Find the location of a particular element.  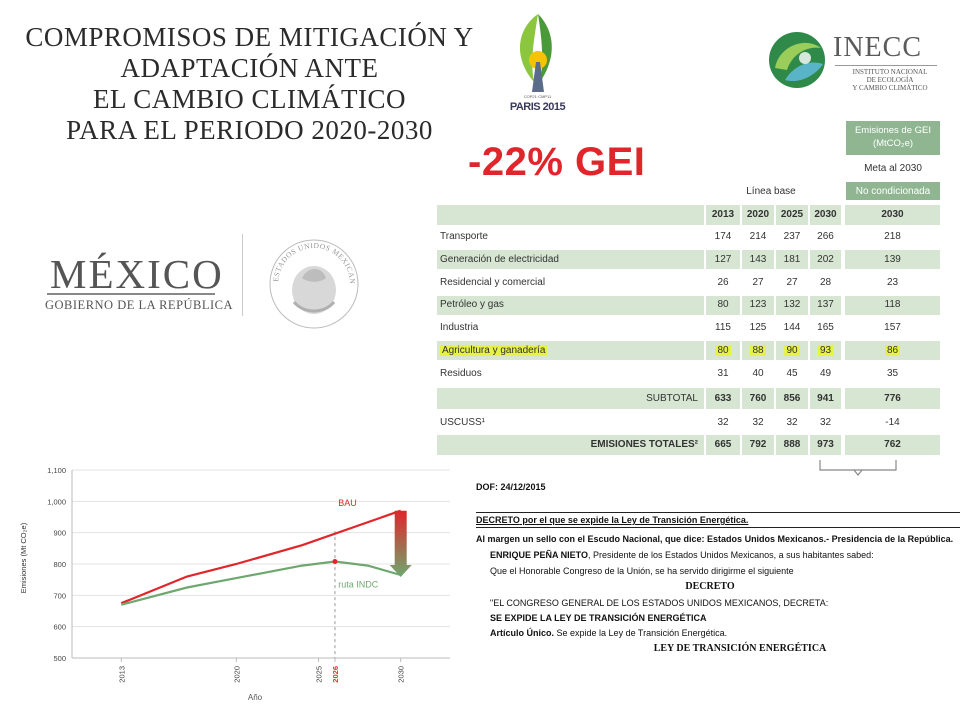

table-cell-text: 237 is located at coordinates (792, 236).